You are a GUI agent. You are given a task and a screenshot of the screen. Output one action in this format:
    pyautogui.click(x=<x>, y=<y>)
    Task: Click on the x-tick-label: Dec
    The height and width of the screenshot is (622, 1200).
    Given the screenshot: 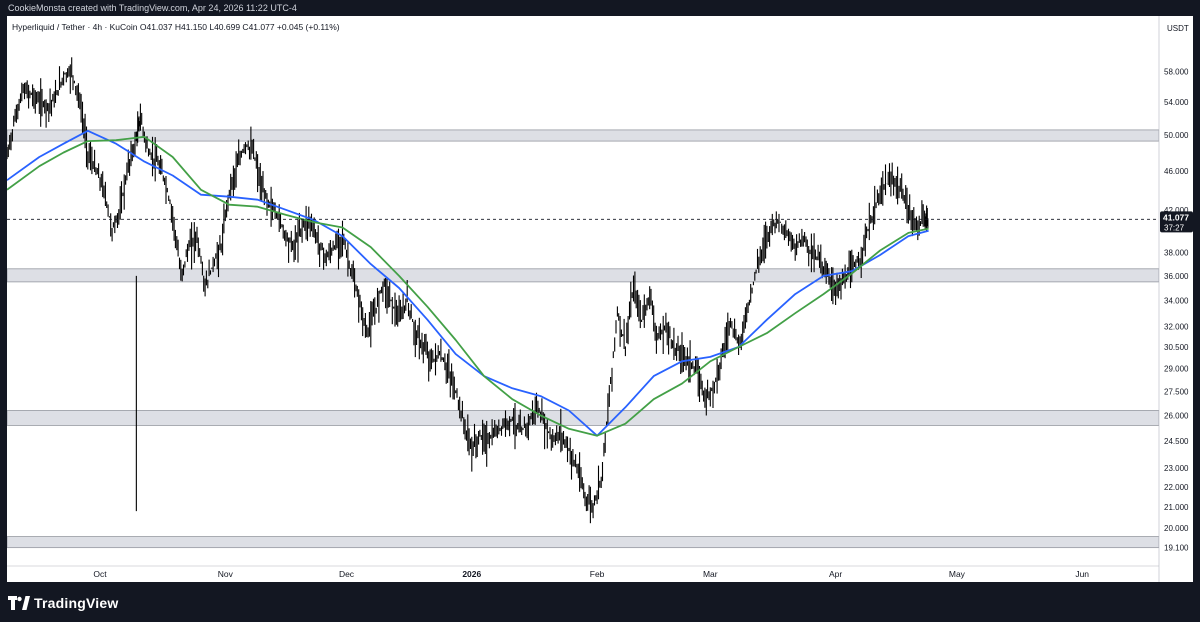 What is the action you would take?
    pyautogui.click(x=347, y=574)
    